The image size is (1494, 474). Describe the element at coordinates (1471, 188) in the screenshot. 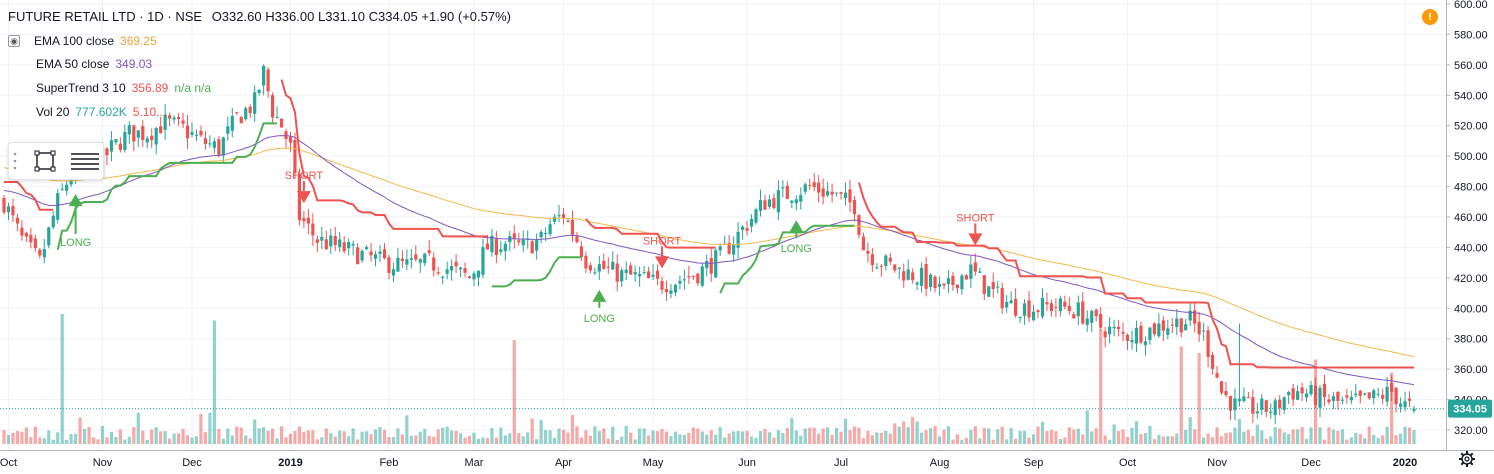

I see `y-tick-label: 480.00` at that location.